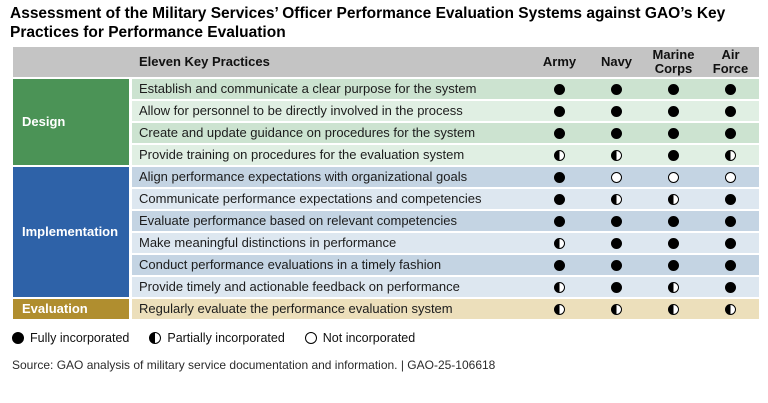 Image resolution: width=768 pixels, height=403 pixels. I want to click on header-practices: Eleven Key Practices, so click(331, 62).